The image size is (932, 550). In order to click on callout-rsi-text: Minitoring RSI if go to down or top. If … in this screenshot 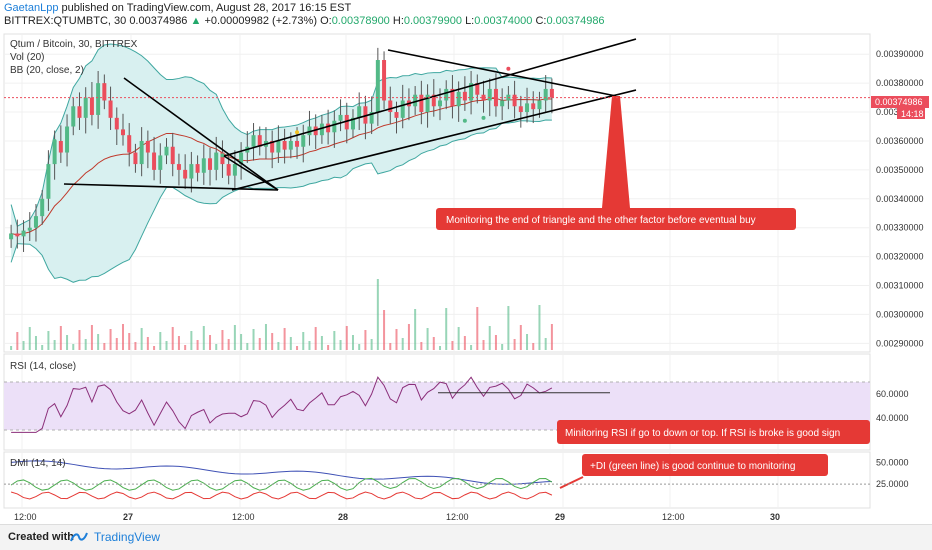, I will do `click(702, 433)`.